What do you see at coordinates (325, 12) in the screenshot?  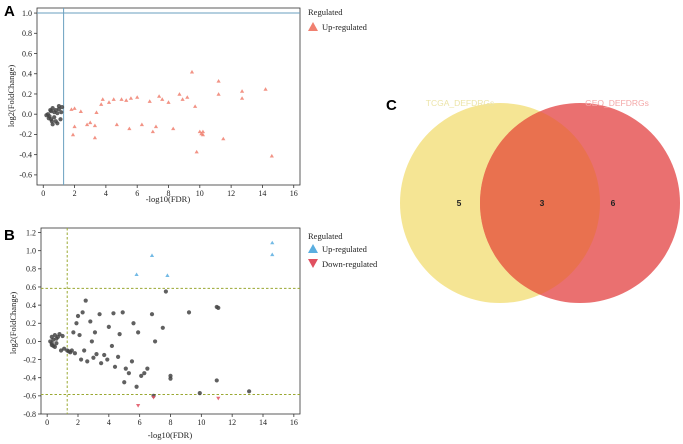 I see `panel-a-legend-title: Regulated` at bounding box center [325, 12].